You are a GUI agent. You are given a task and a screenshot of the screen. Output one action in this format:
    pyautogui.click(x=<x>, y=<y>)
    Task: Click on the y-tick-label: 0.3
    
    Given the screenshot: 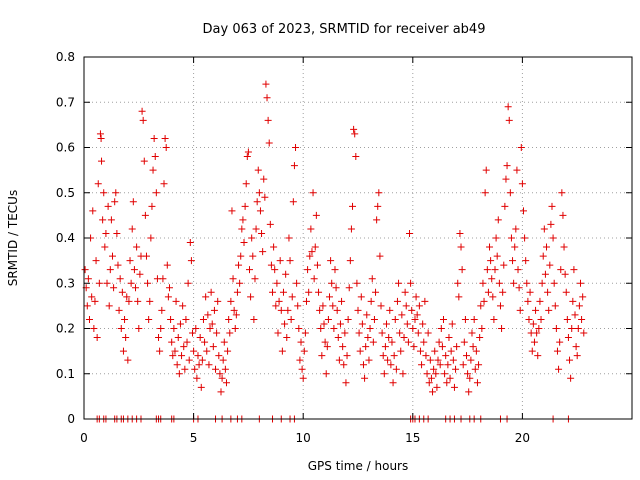 What is the action you would take?
    pyautogui.click(x=65, y=283)
    